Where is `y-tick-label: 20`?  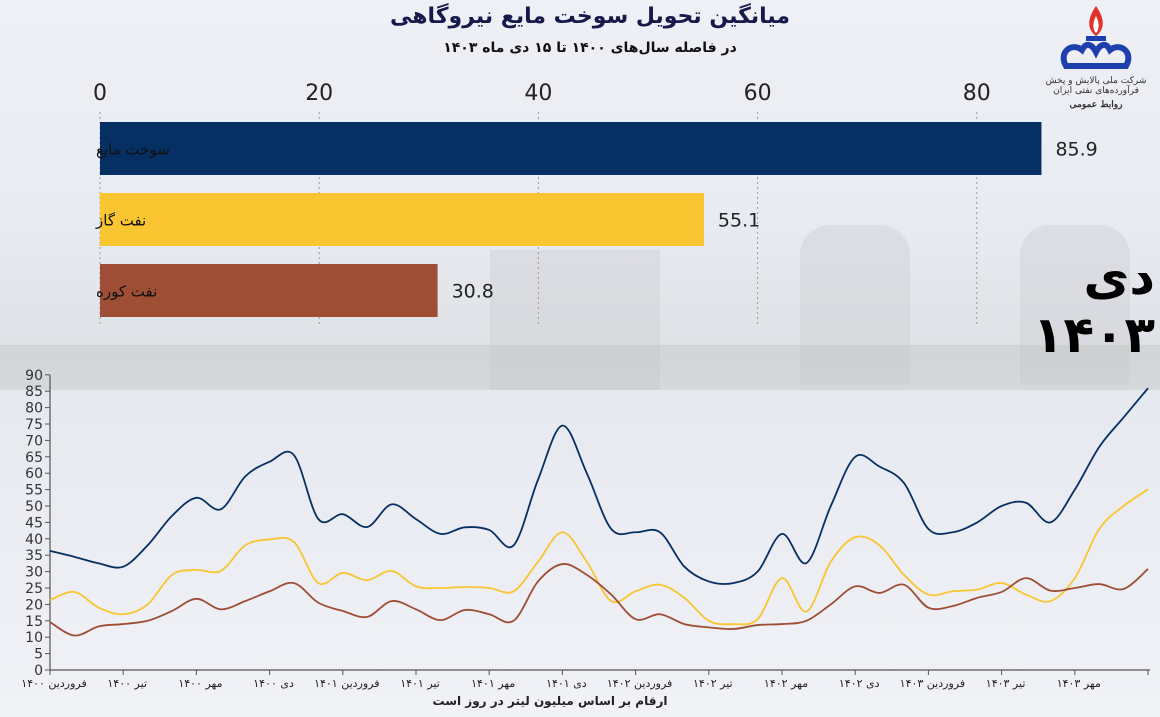
y-tick-label: 20 is located at coordinates (34, 605).